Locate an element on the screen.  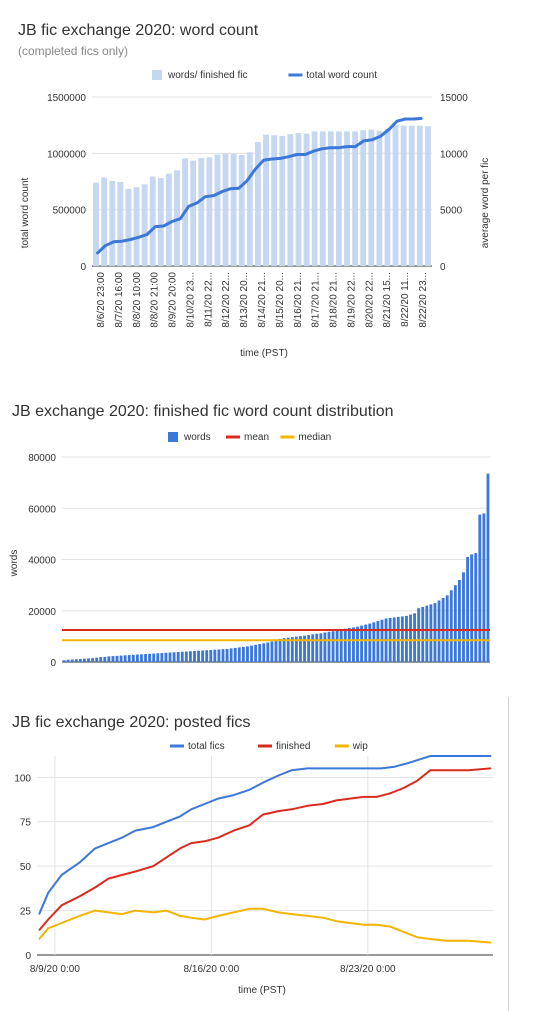
y-tick-label-left: 500000 is located at coordinates (70, 211).